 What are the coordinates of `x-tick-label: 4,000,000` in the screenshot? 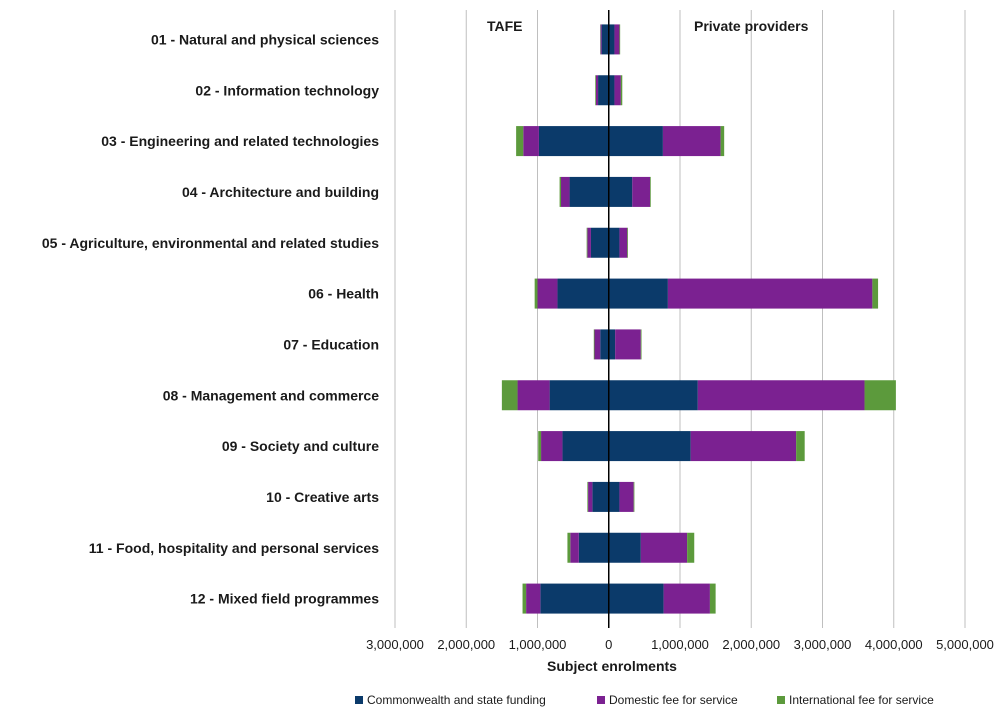 It's located at (894, 644).